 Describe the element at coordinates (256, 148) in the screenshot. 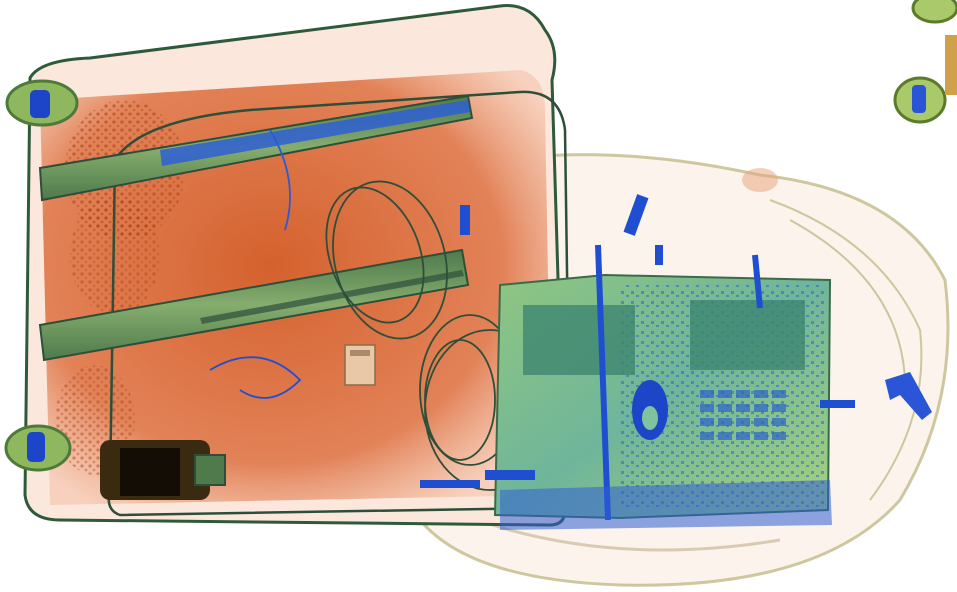

I see `telescopic-handle-left` at that location.